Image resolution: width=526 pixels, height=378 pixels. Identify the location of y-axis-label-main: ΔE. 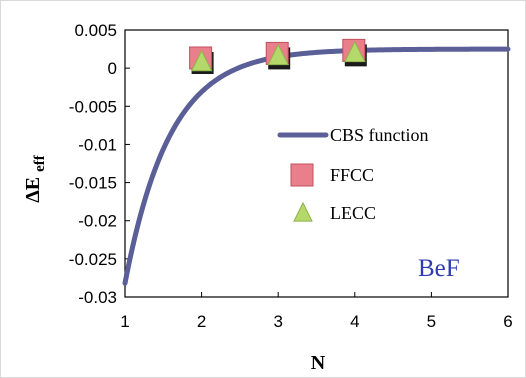
(33, 190).